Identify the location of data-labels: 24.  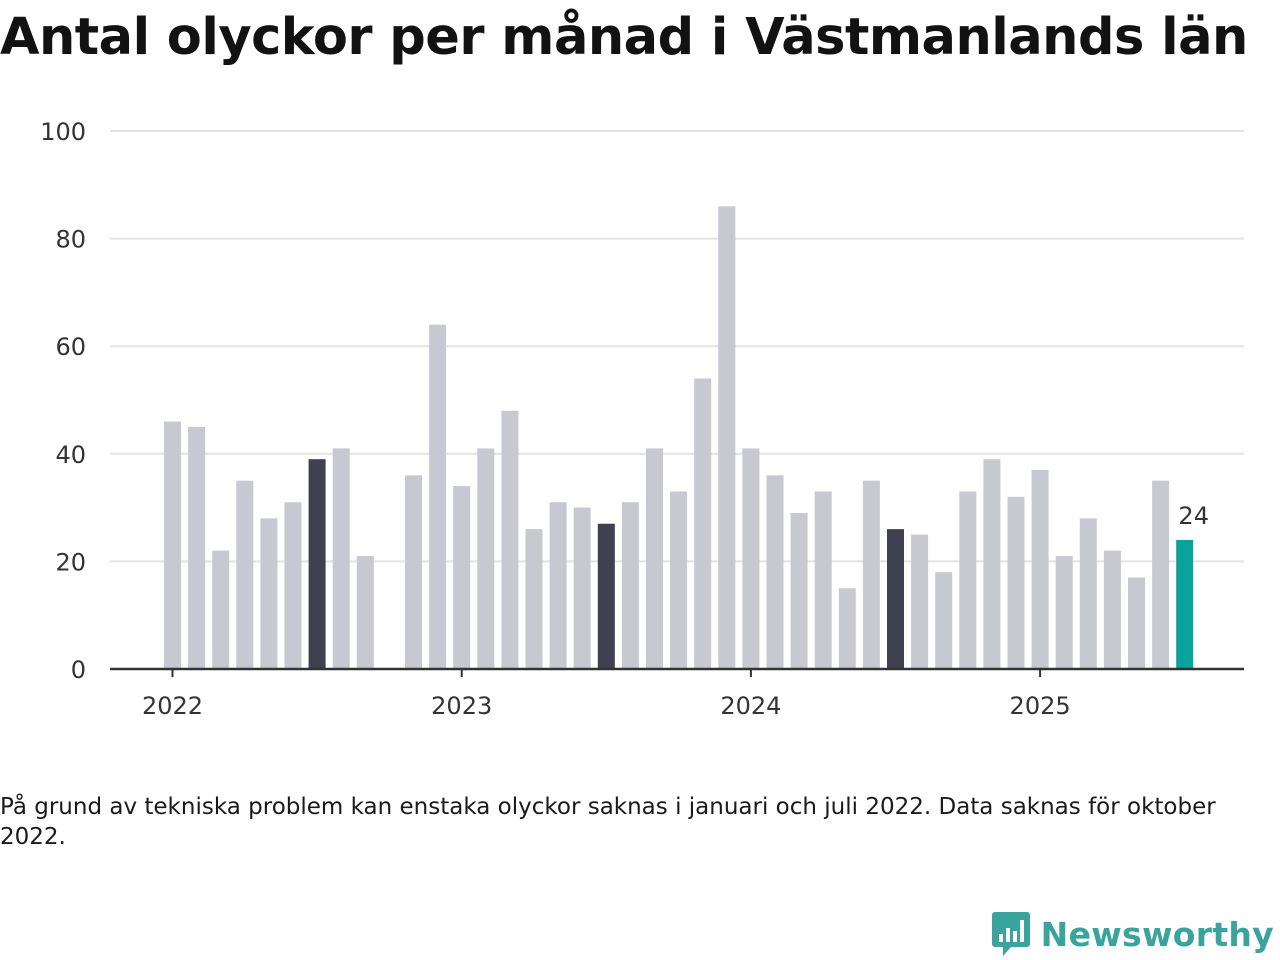
(1193, 516).